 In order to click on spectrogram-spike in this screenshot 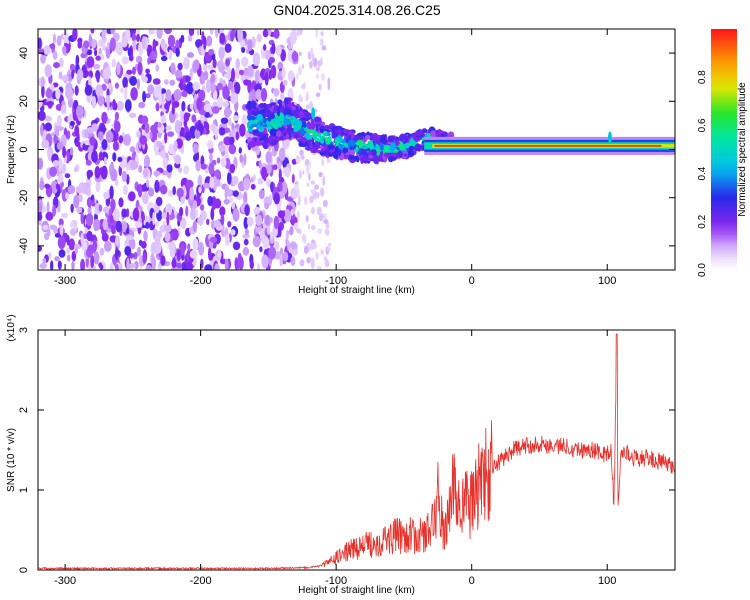, I will do `click(313, 113)`.